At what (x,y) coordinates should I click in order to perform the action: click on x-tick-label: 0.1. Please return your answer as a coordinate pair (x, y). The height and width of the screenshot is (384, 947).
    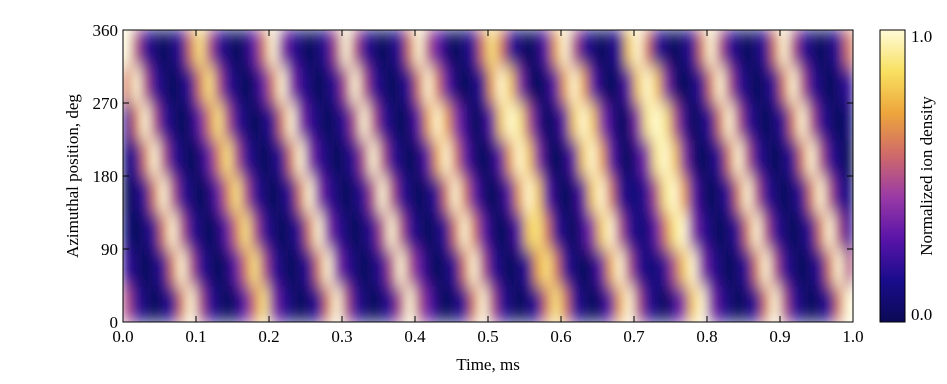
    Looking at the image, I should click on (195, 336).